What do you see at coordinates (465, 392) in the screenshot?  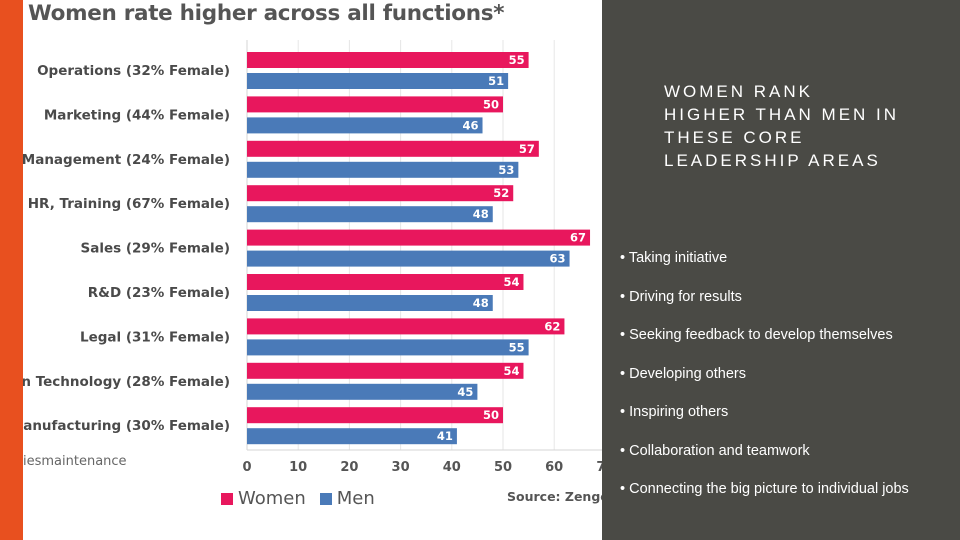 I see `bar-value-label: 45` at bounding box center [465, 392].